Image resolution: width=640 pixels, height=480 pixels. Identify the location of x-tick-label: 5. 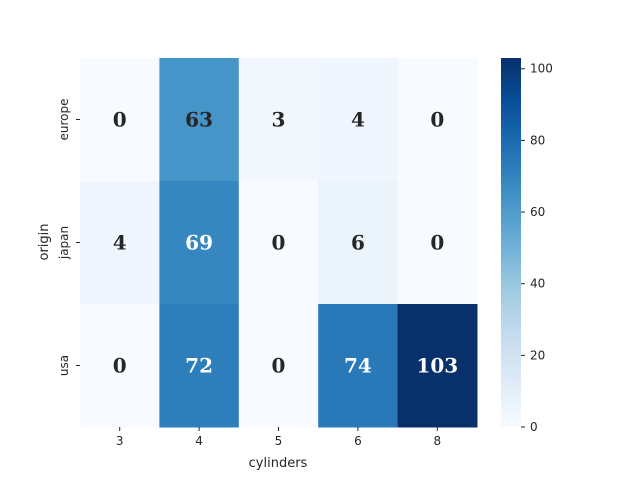
(279, 441).